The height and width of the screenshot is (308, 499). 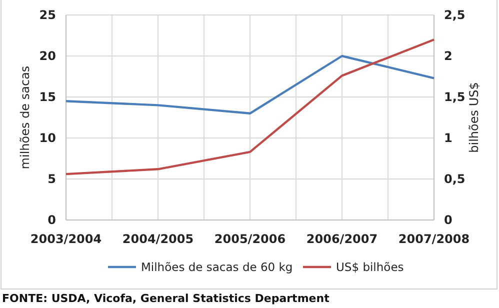 I want to click on y-axis-title: milhões de sacas, so click(x=25, y=118).